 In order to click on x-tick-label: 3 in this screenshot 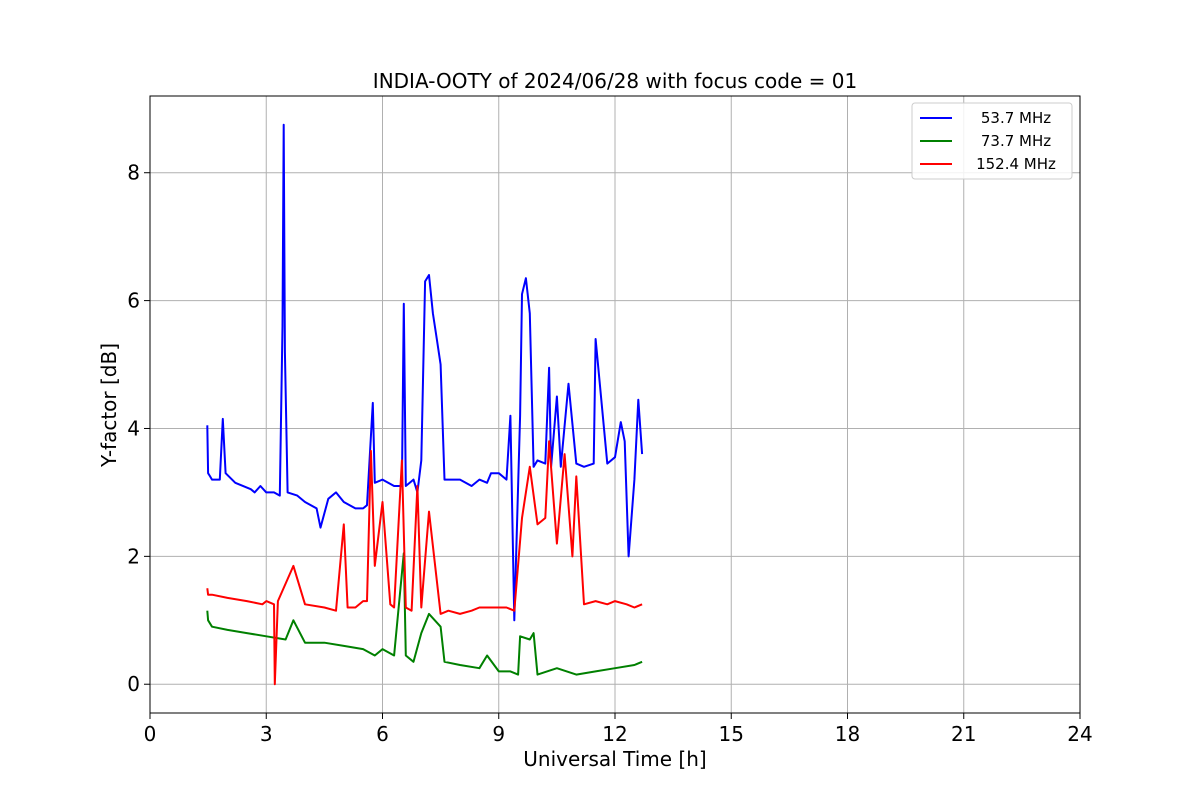, I will do `click(266, 734)`.